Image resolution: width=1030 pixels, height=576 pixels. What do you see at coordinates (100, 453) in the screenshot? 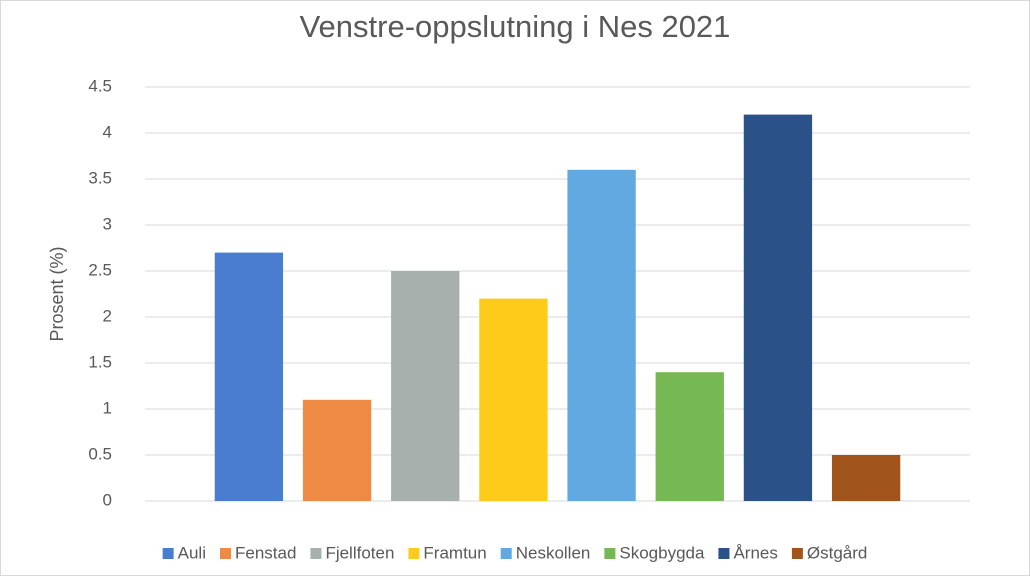
I see `y-tick-label: 0.5` at bounding box center [100, 453].